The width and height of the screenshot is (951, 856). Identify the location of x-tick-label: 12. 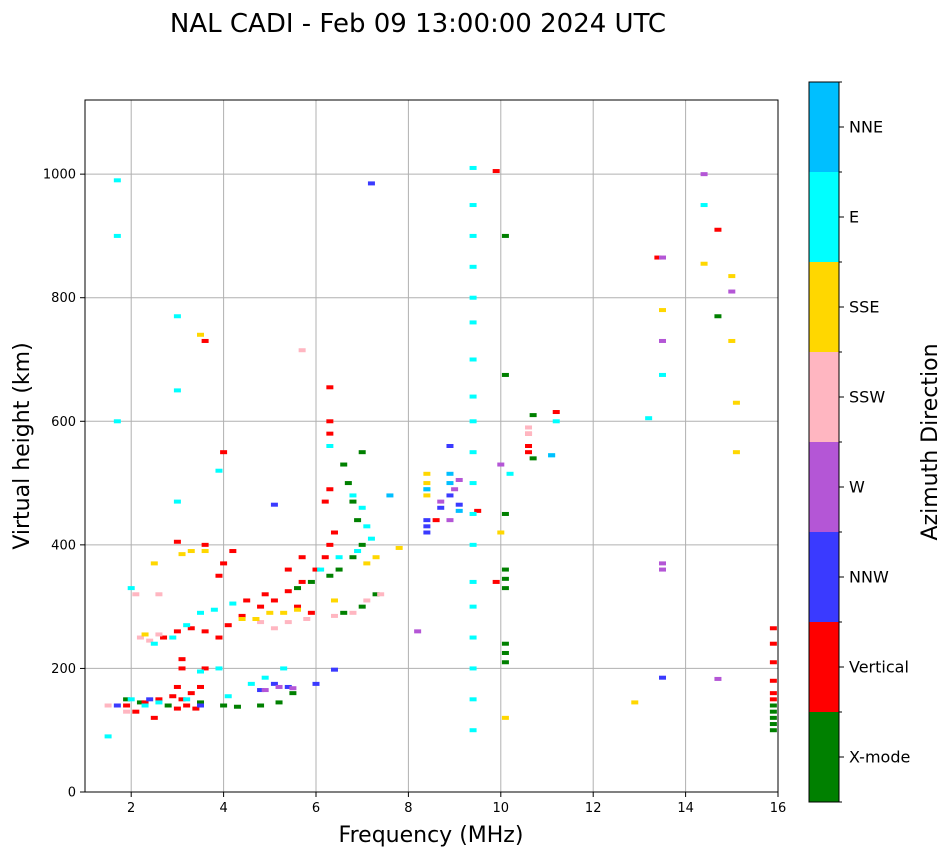
(593, 808).